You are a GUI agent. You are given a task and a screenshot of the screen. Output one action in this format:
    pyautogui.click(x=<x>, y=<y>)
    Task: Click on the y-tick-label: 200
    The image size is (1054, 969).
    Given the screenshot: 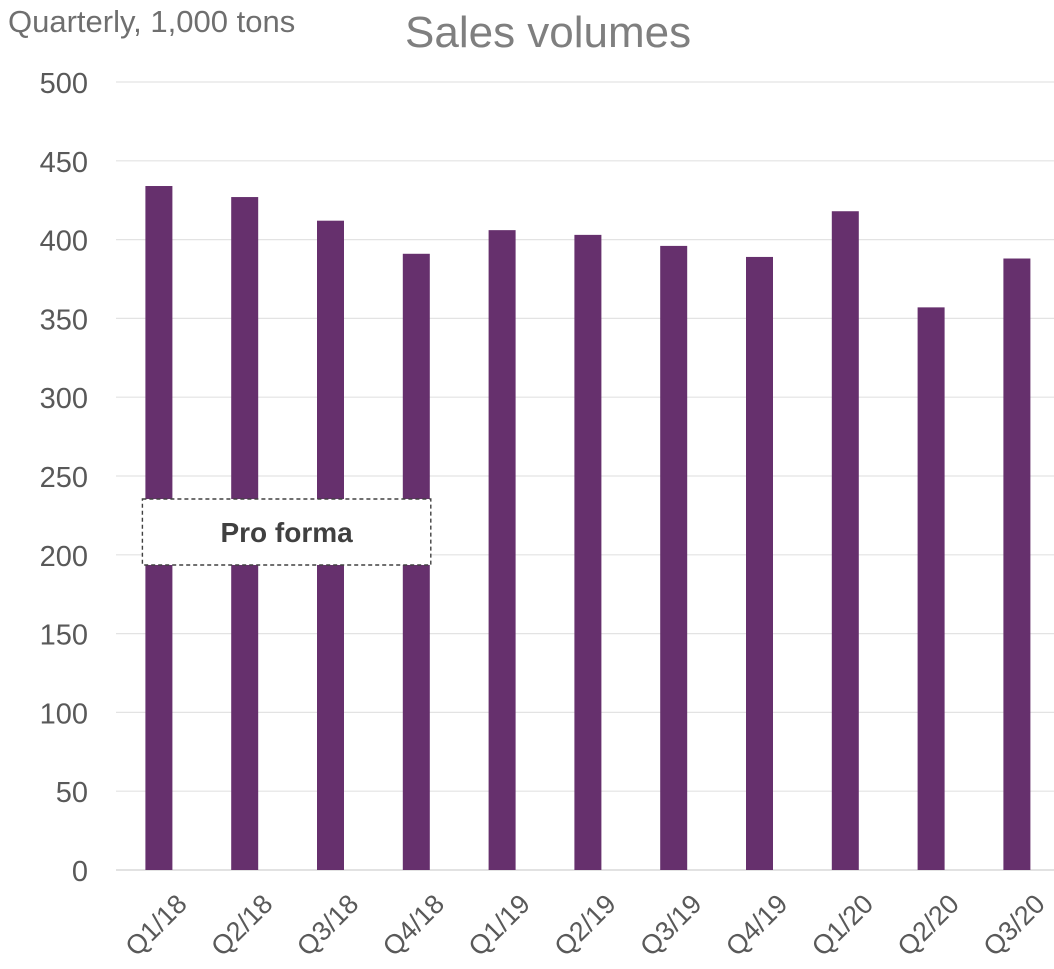 What is the action you would take?
    pyautogui.click(x=64, y=557)
    